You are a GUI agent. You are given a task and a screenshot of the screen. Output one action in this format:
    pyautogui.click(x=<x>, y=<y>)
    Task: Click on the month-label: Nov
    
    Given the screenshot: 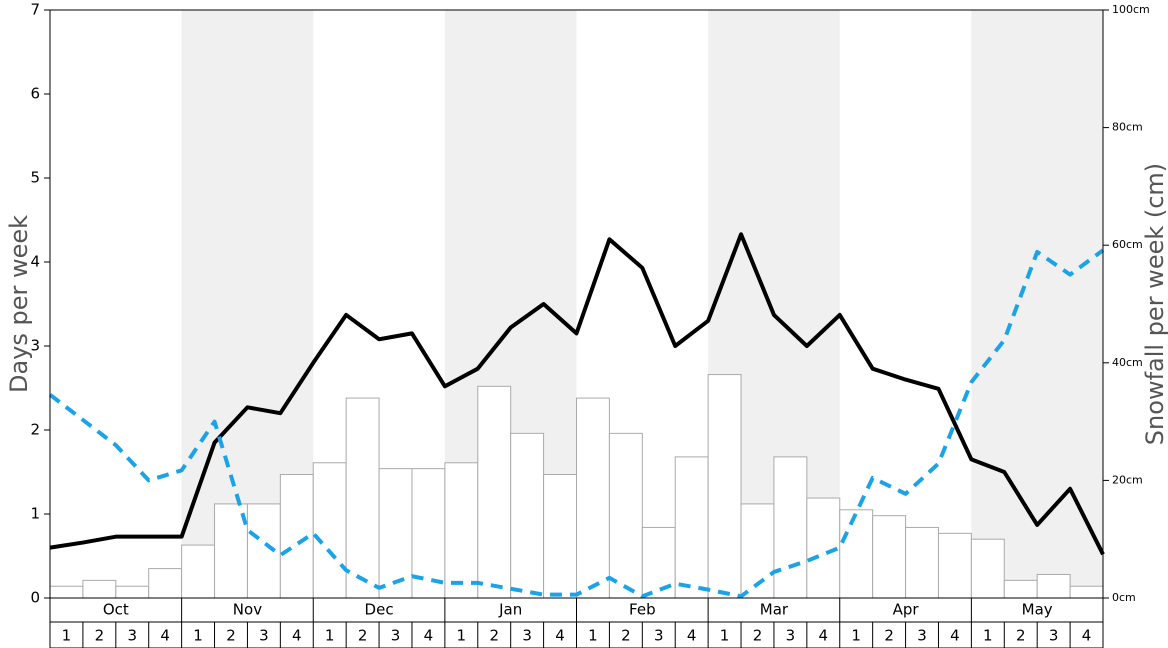 What is the action you would take?
    pyautogui.click(x=247, y=610)
    